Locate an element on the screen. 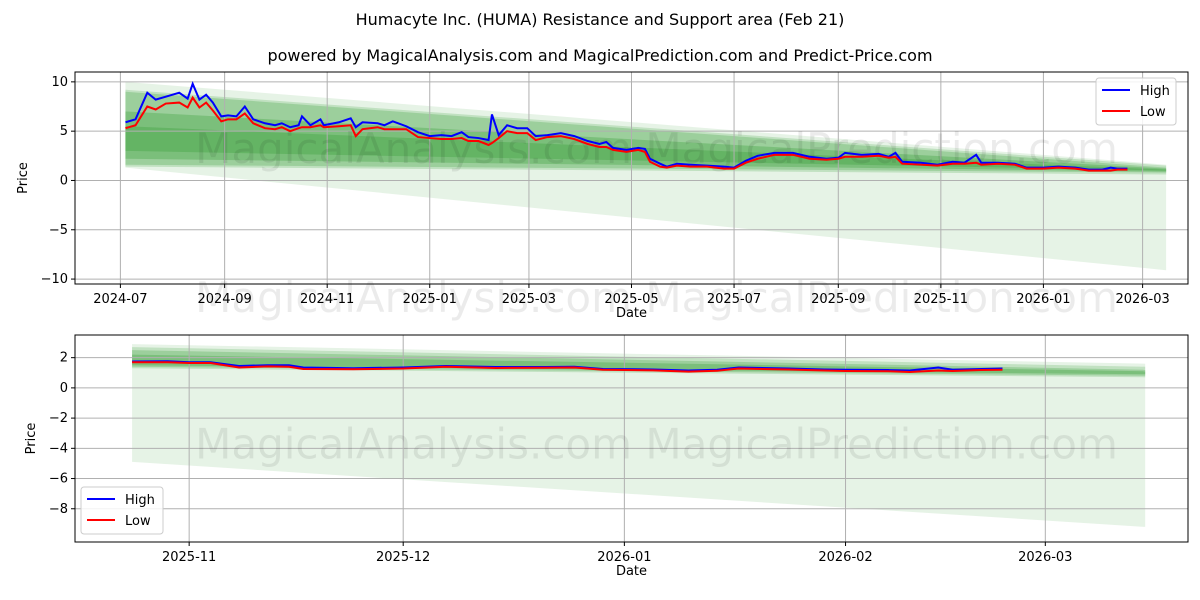 The width and height of the screenshot is (1200, 600). x-tick-label: 2025-12 is located at coordinates (403, 557).